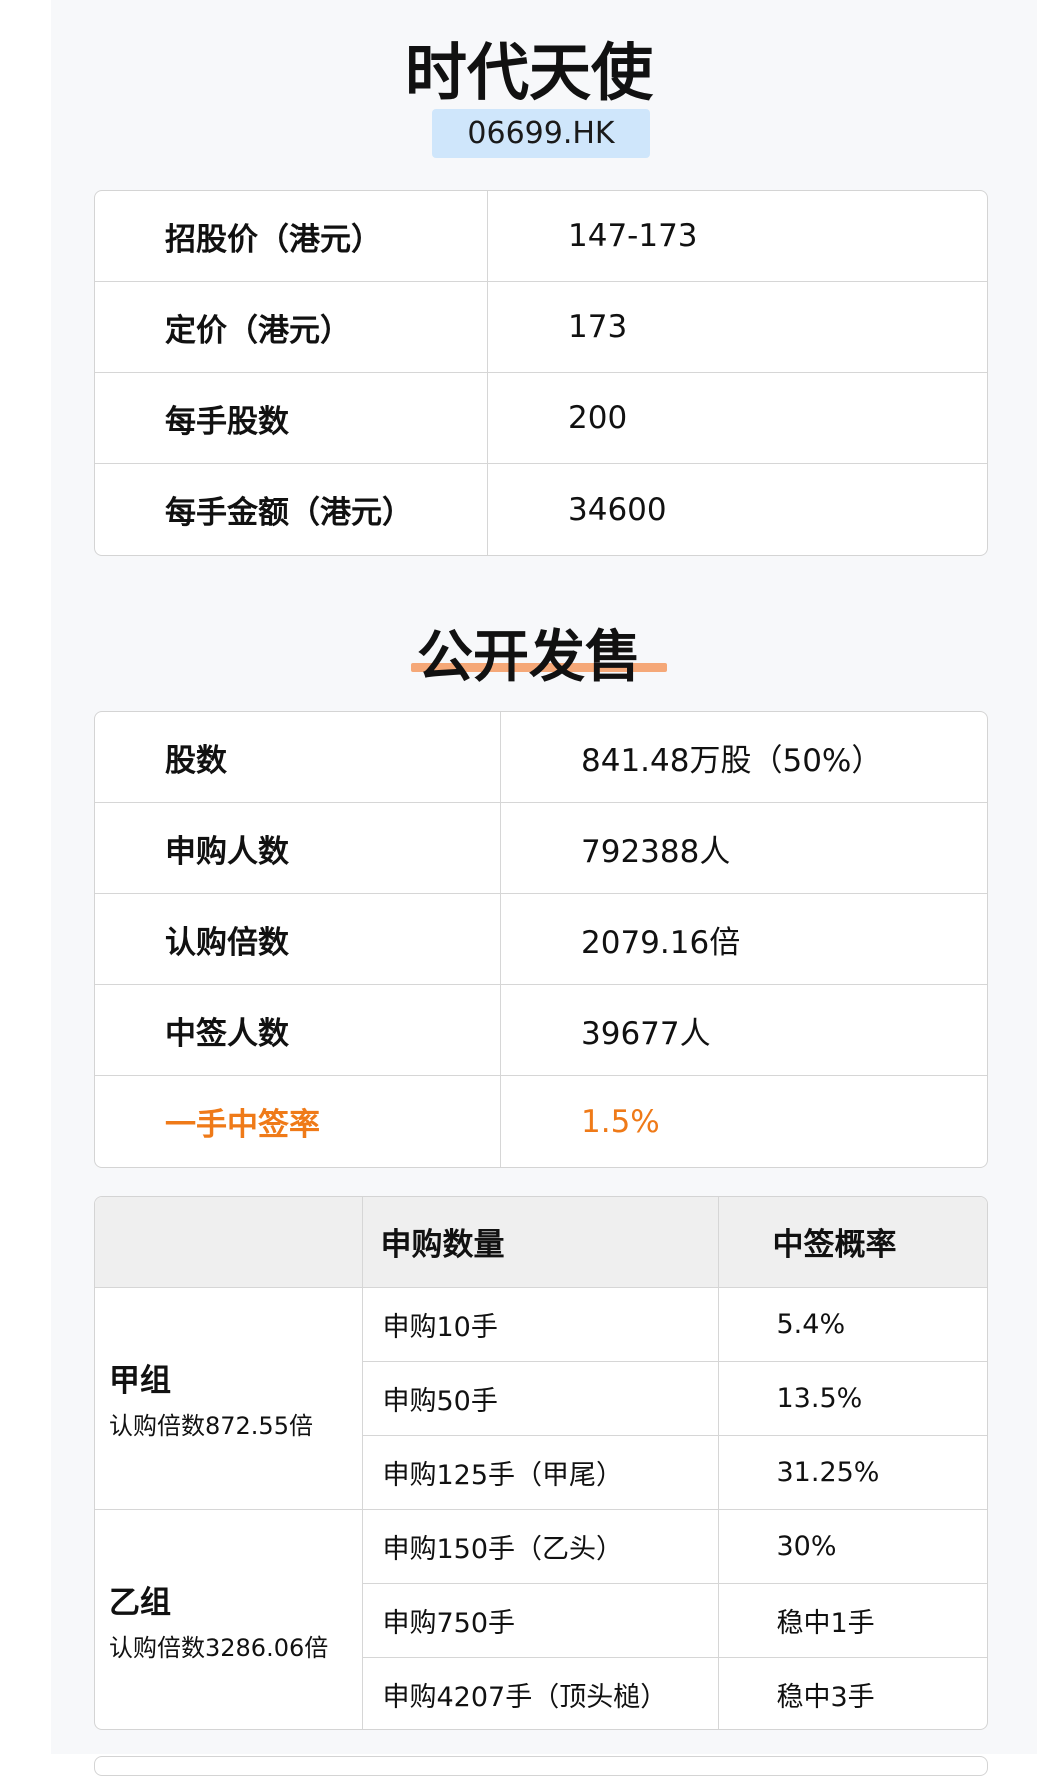 The width and height of the screenshot is (1058, 1776). What do you see at coordinates (541, 509) in the screenshot?
I see `table-row: 每手金额（港元） 34600` at bounding box center [541, 509].